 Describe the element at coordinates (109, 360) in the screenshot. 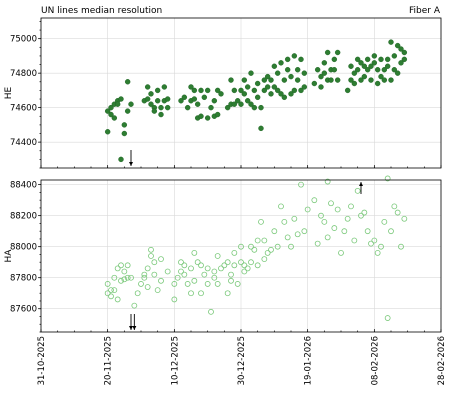

I see `x-axis-date-label: 20-11-2025` at that location.